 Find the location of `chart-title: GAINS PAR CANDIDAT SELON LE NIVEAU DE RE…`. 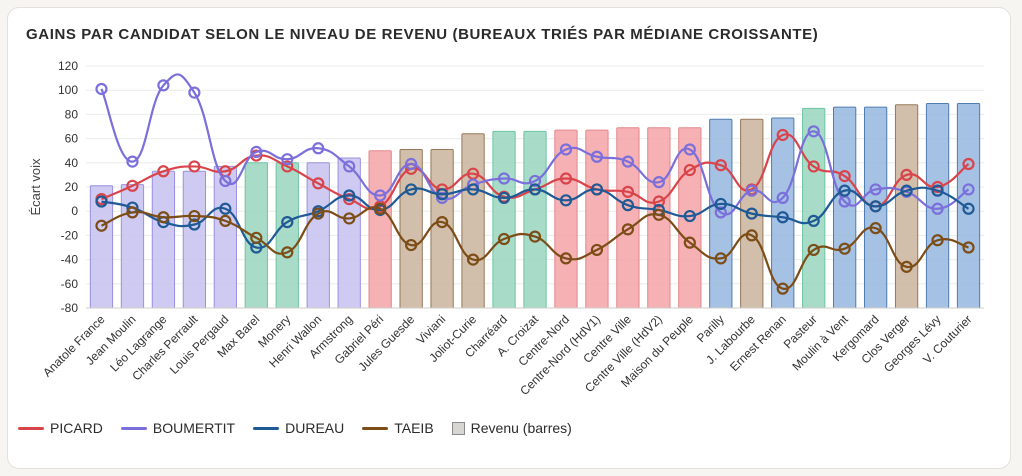

chart-title: GAINS PAR CANDIDAT SELON LE NIVEAU DE RE… is located at coordinates (422, 34).